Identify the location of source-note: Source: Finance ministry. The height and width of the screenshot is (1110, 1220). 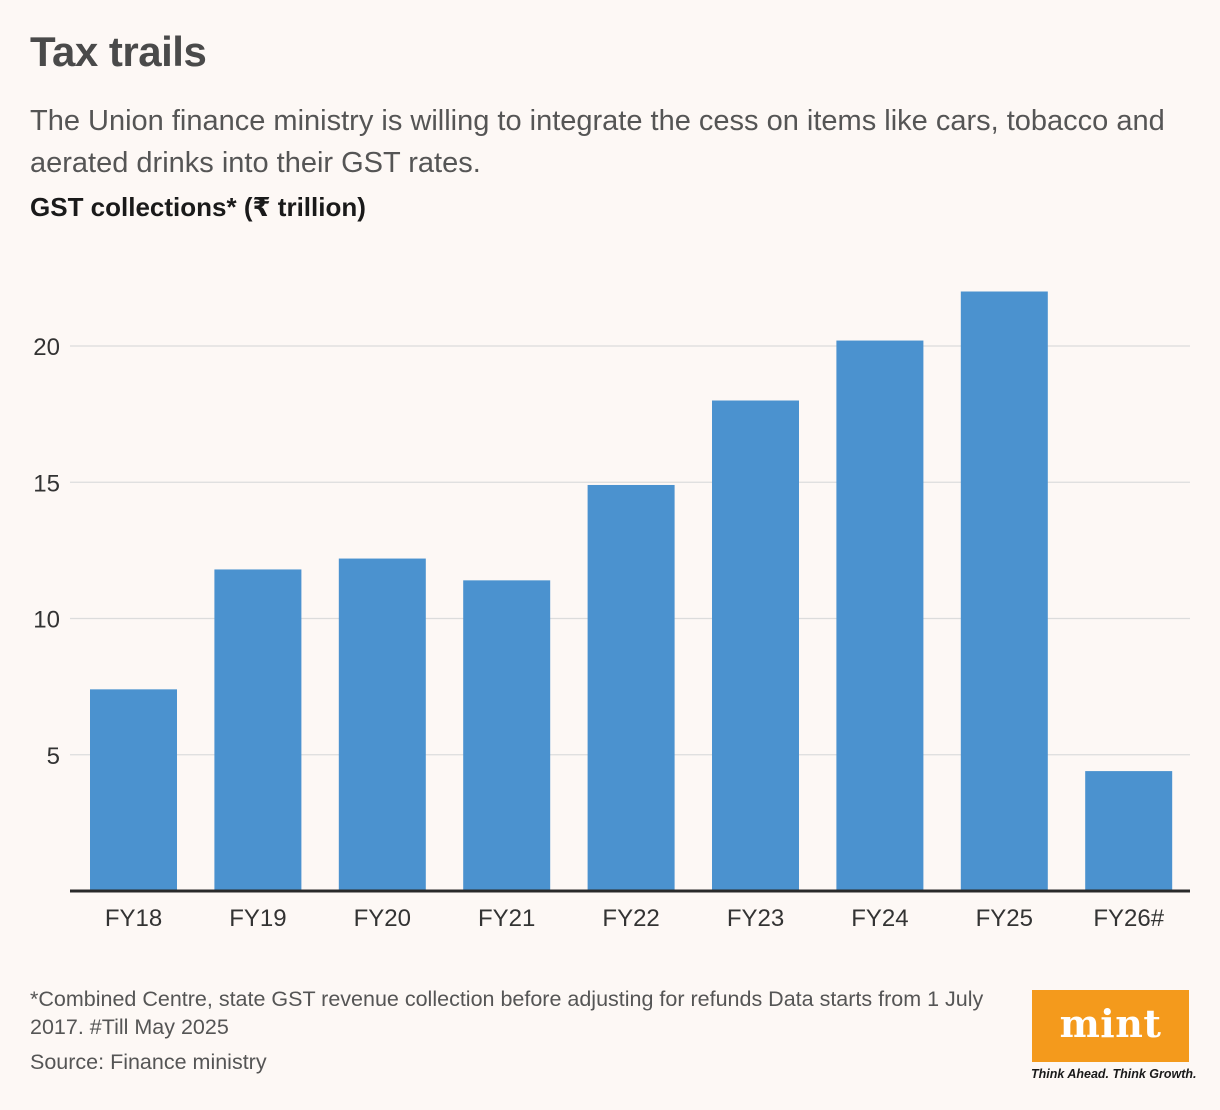
(148, 1062).